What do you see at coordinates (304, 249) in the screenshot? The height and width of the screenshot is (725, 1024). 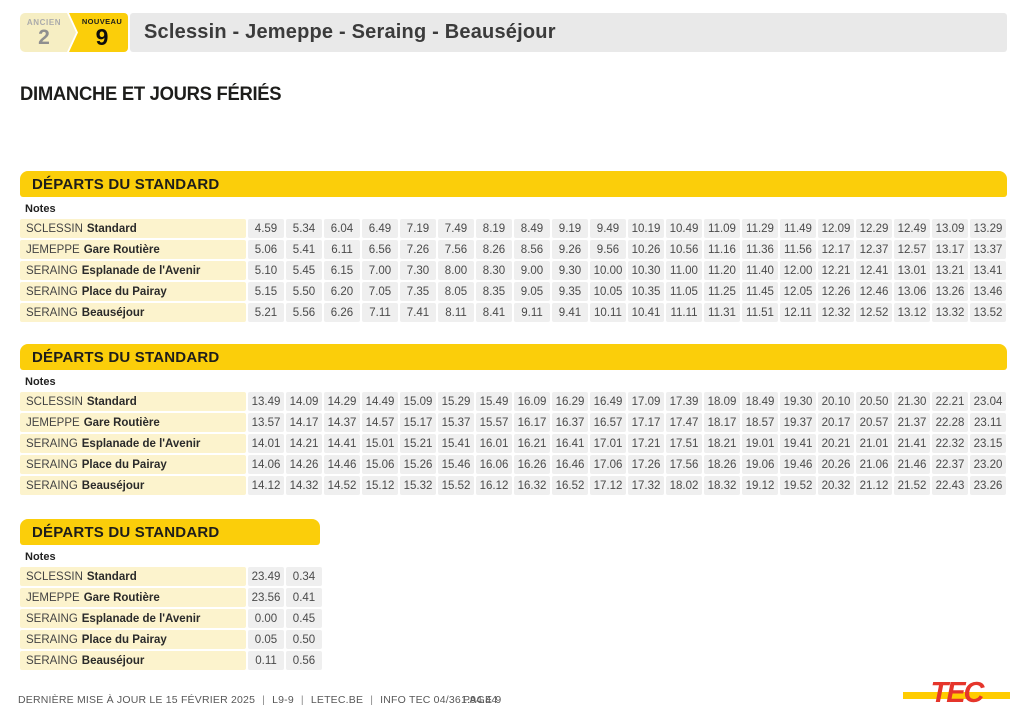 I see `departure-time-cell: 5.41` at bounding box center [304, 249].